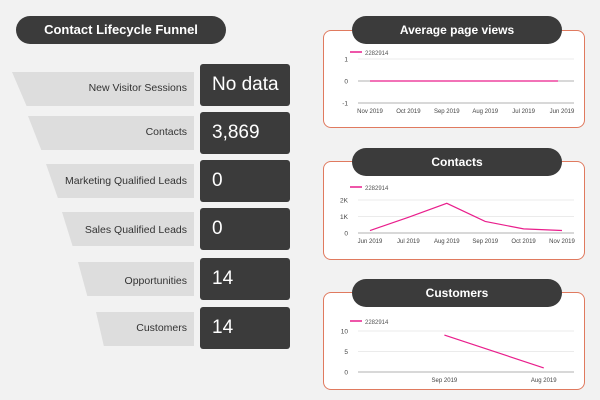 The height and width of the screenshot is (400, 600). I want to click on customers-chart: 2282914 10 5 0 Sep 2019 Aug 2019, so click(457, 352).